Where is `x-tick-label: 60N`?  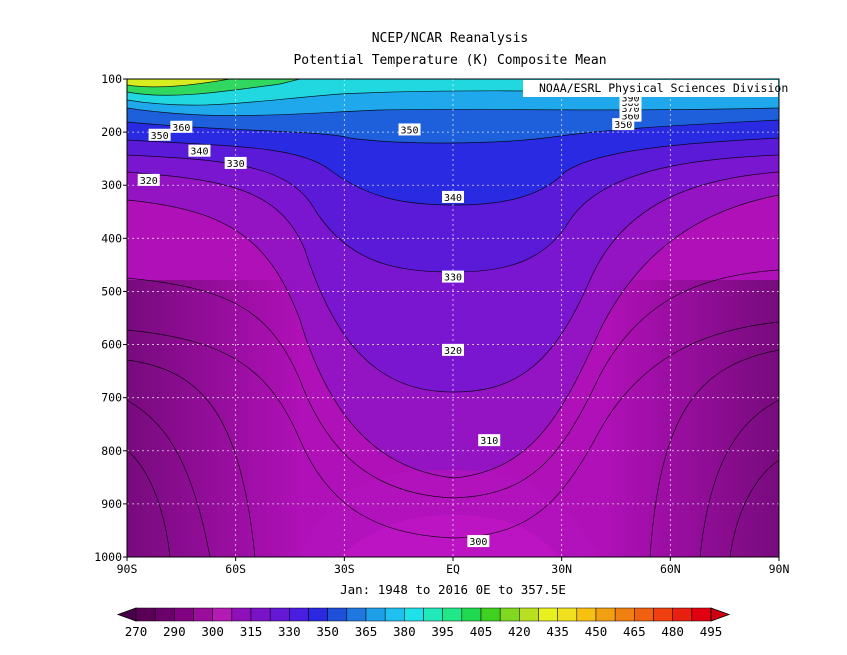
x-tick-label: 60N is located at coordinates (670, 569).